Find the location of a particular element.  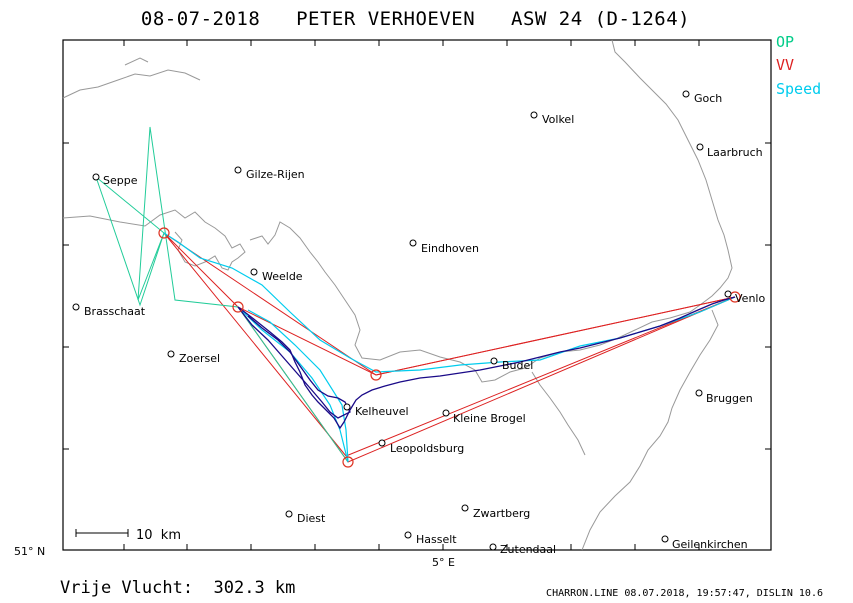

legend-item-op: OP is located at coordinates (785, 42).